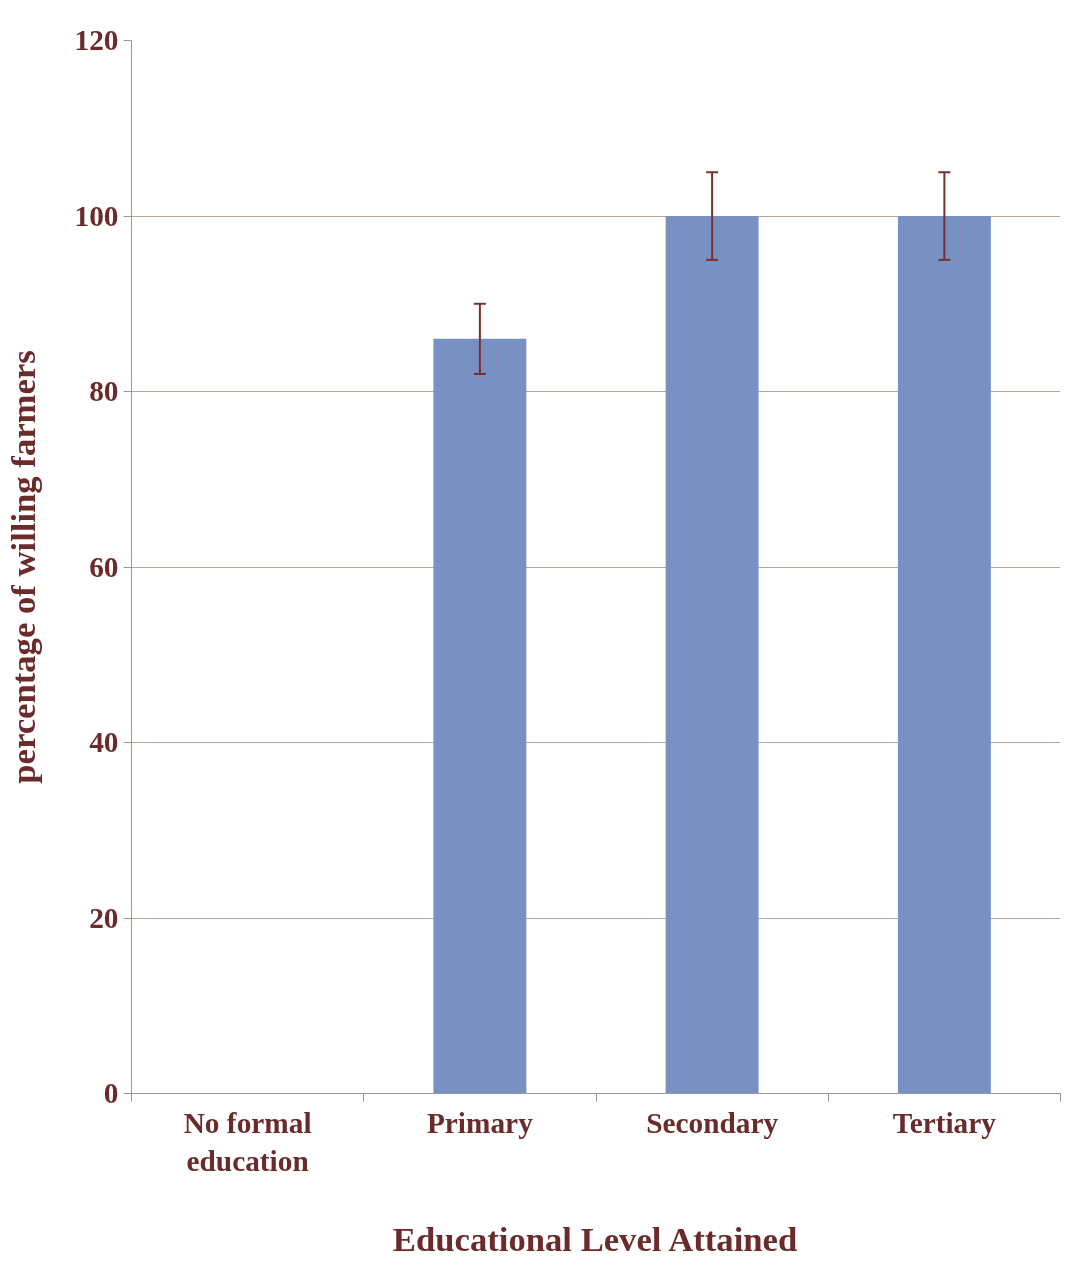 This screenshot has height=1272, width=1091. Describe the element at coordinates (480, 1122) in the screenshot. I see `x-tick-label: Primary` at that location.